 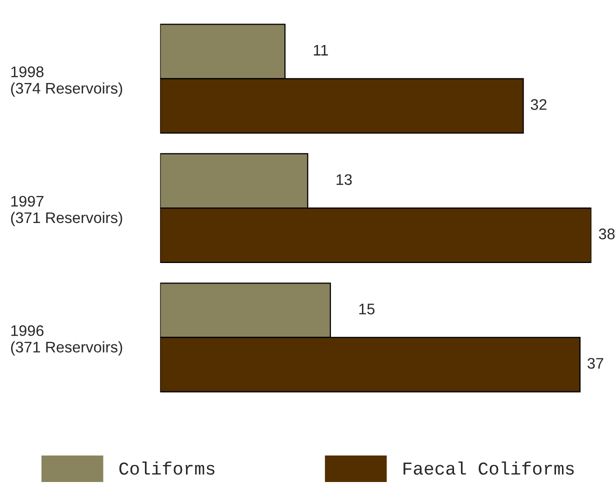 What do you see at coordinates (321, 50) in the screenshot?
I see `data-label: 11` at bounding box center [321, 50].